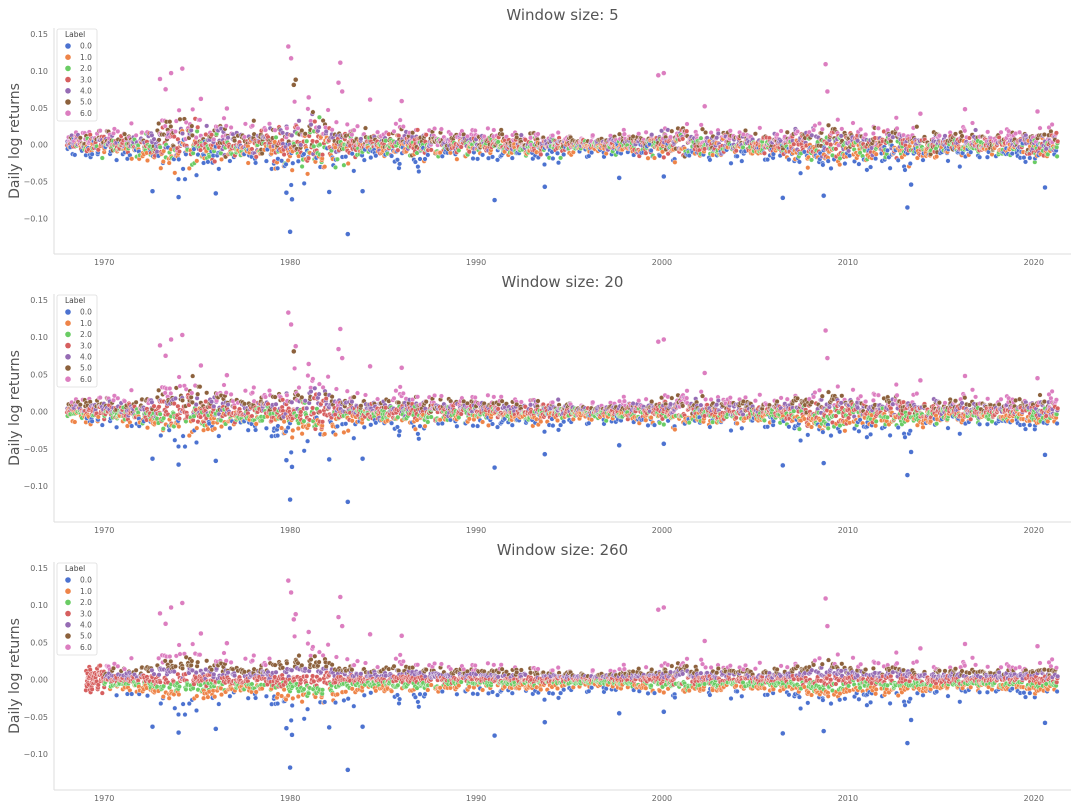 This screenshot has height=810, width=1080. What do you see at coordinates (104, 530) in the screenshot?
I see `x-tick-label: 1970` at bounding box center [104, 530].